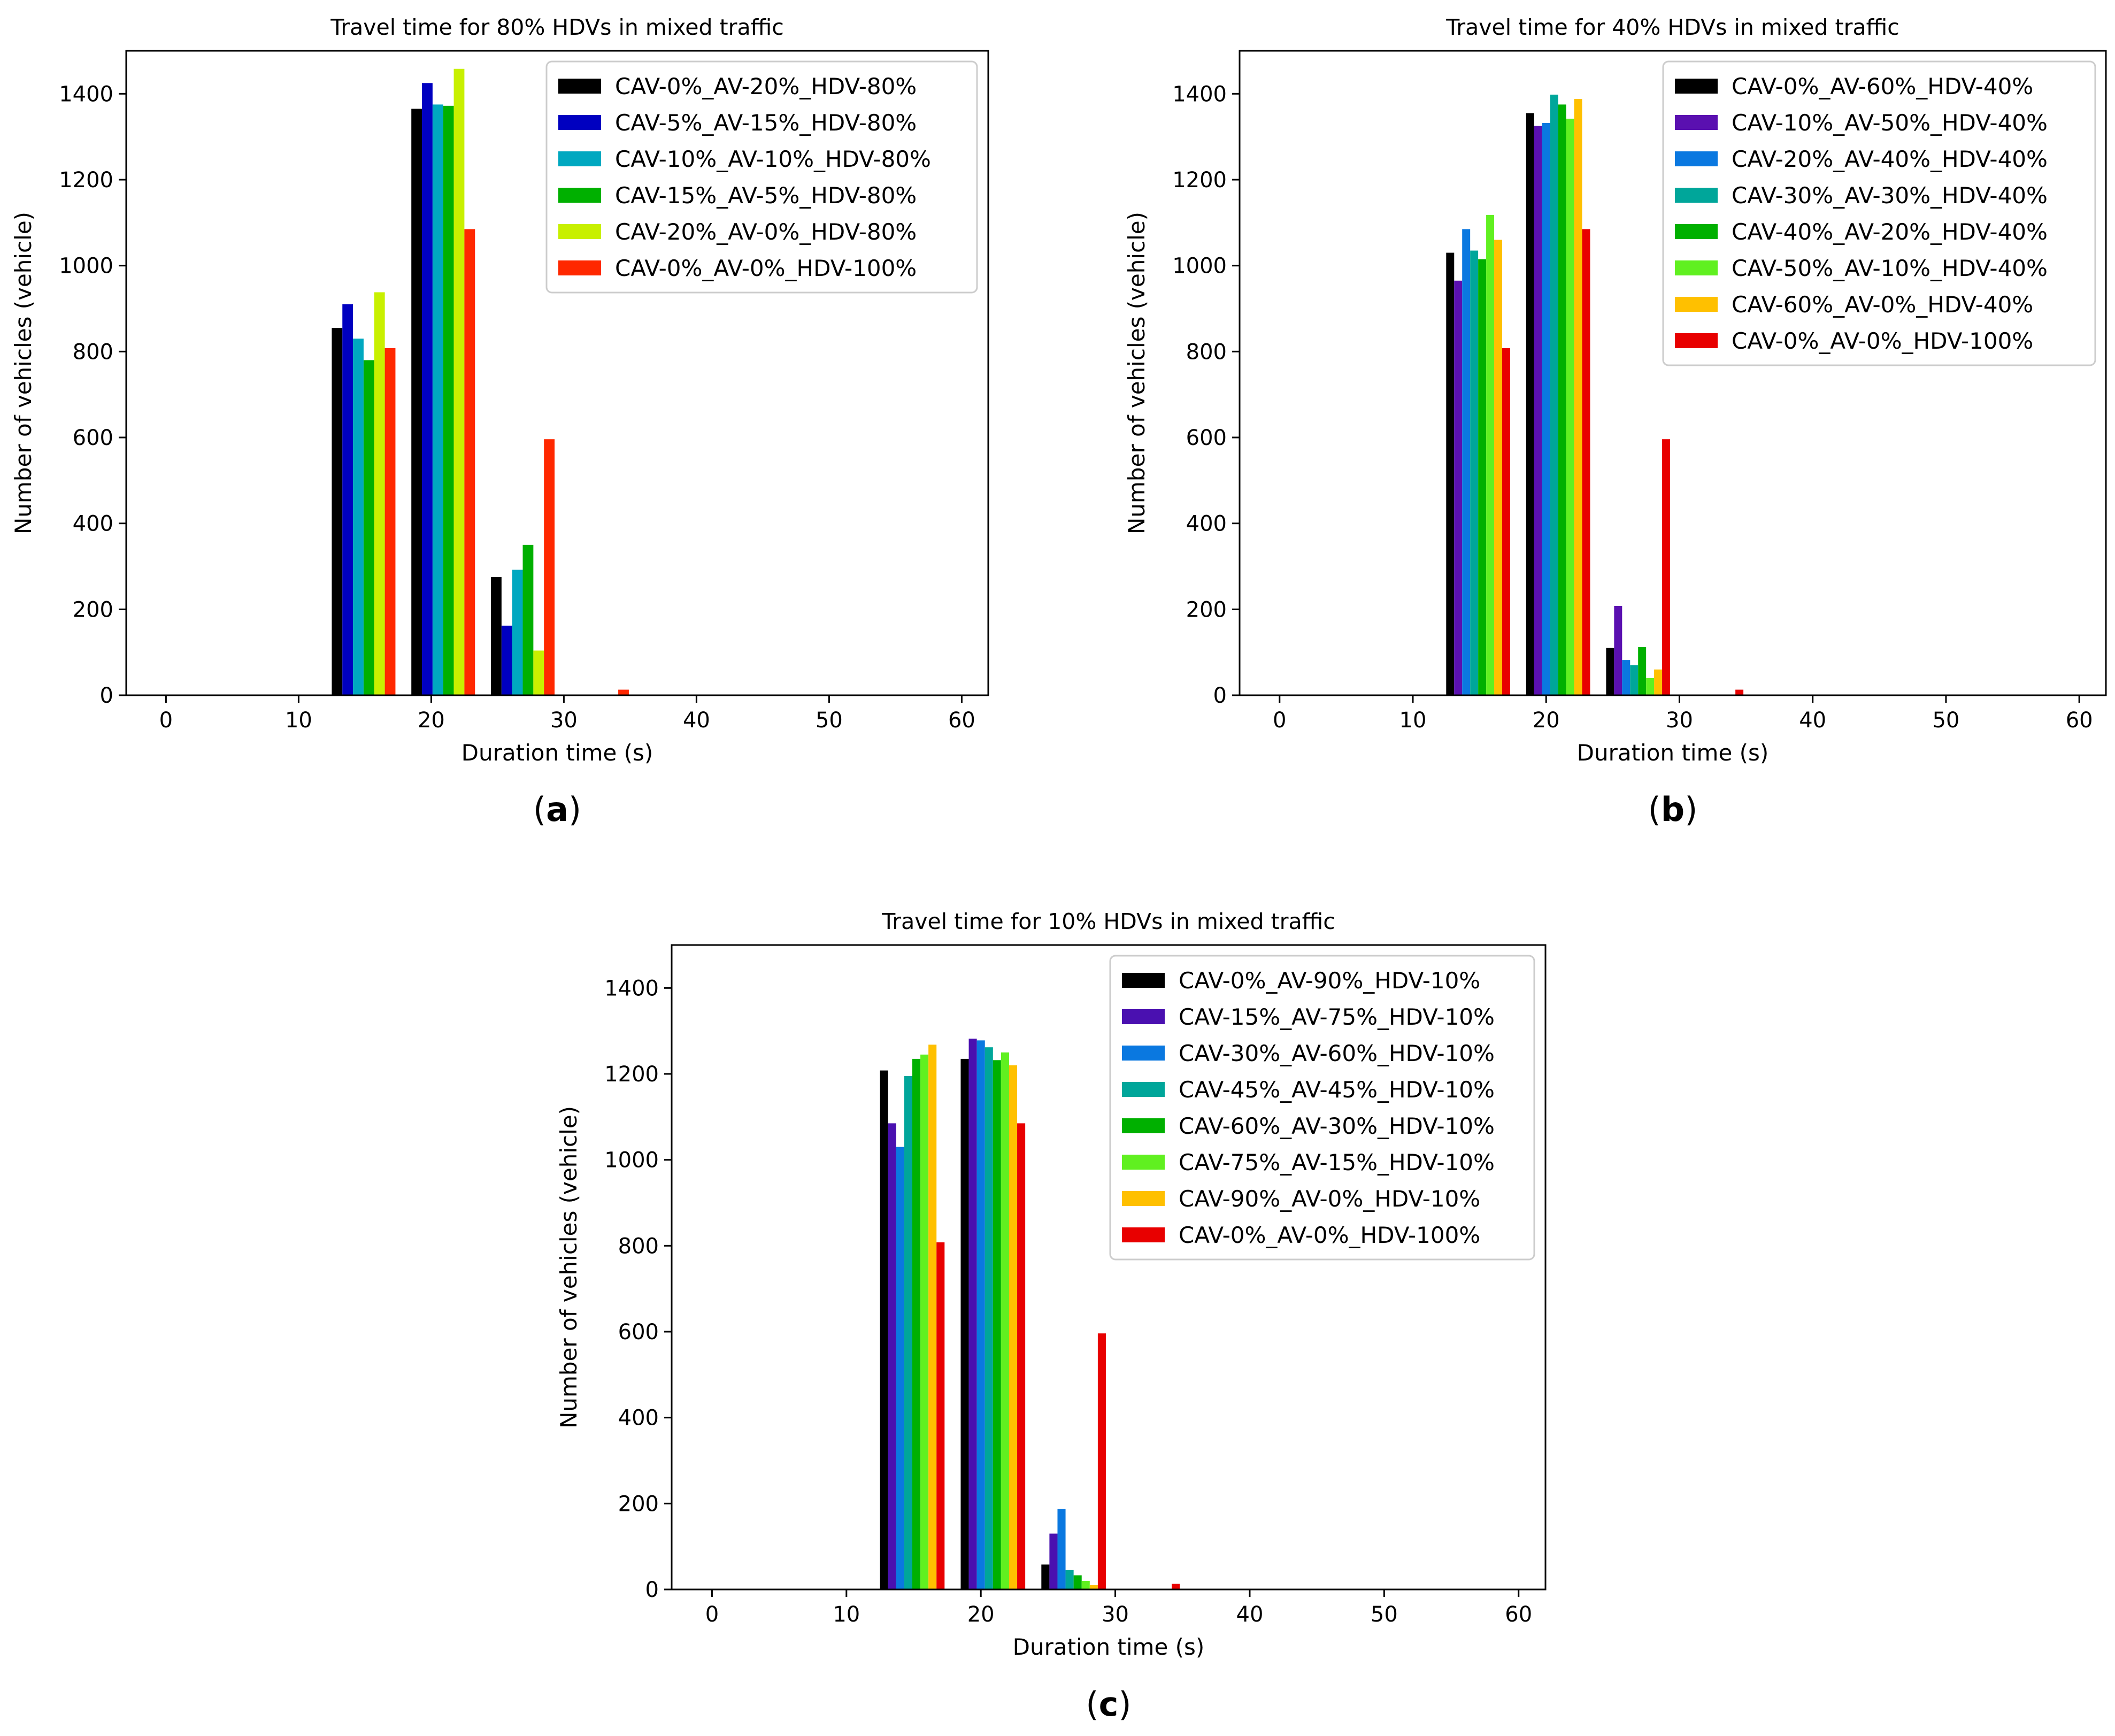 Image resolution: width=2115 pixels, height=1736 pixels. Describe the element at coordinates (1890, 268) in the screenshot. I see `legend-label: CAV-50%_AV-10%_HDV-40%` at that location.